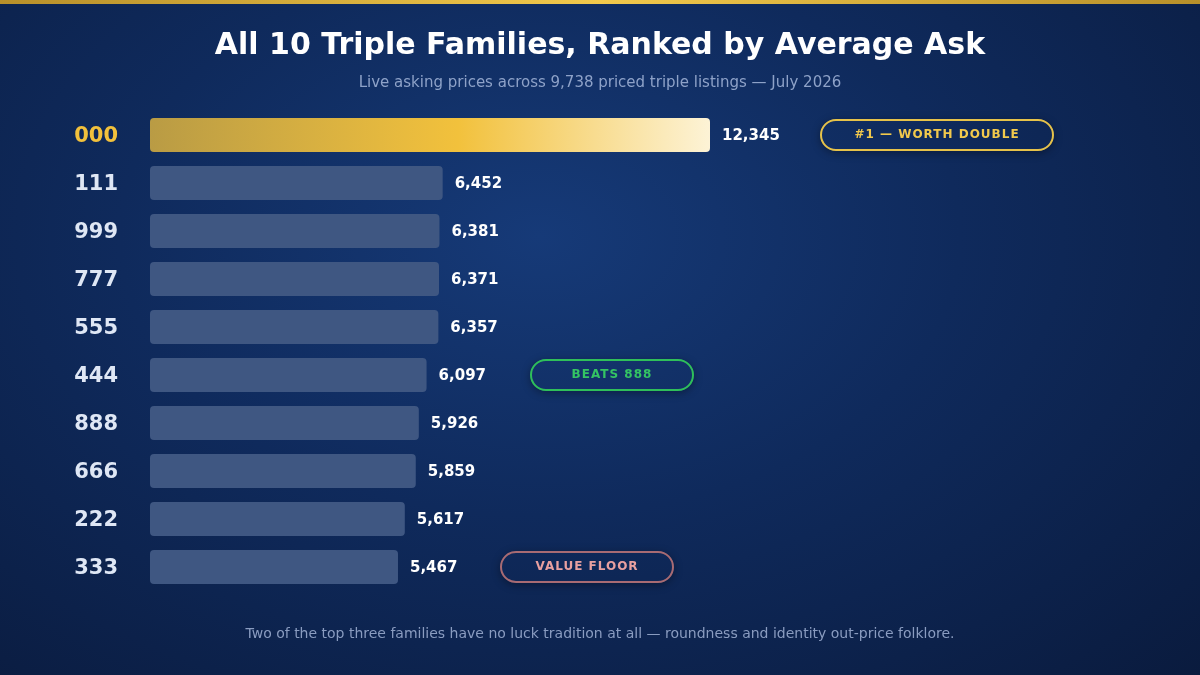 The height and width of the screenshot is (675, 1200). I want to click on data-label: 6,371, so click(475, 279).